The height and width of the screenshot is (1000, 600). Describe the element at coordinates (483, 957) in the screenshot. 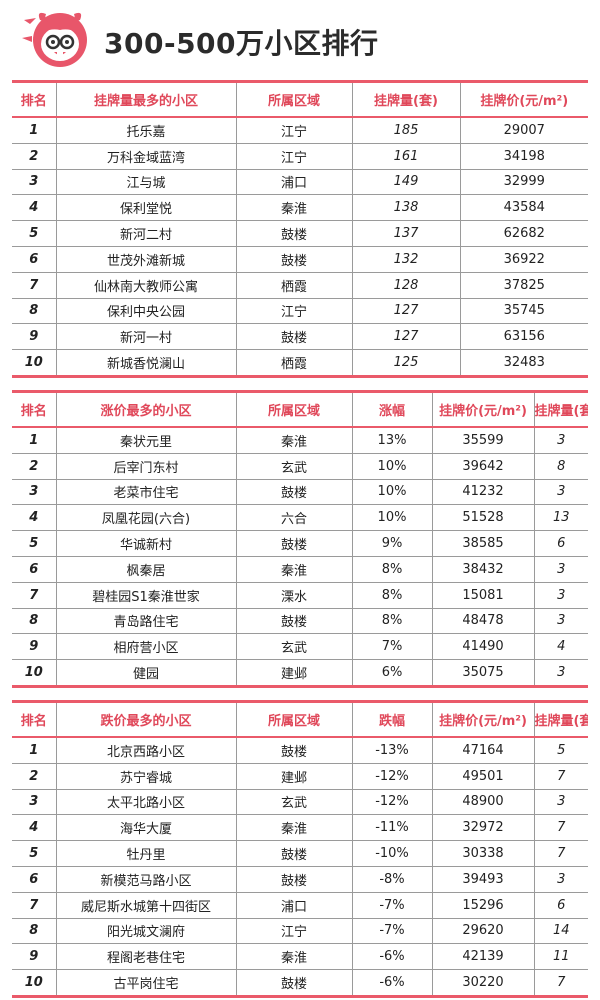

I see `price-cell: 42139` at that location.